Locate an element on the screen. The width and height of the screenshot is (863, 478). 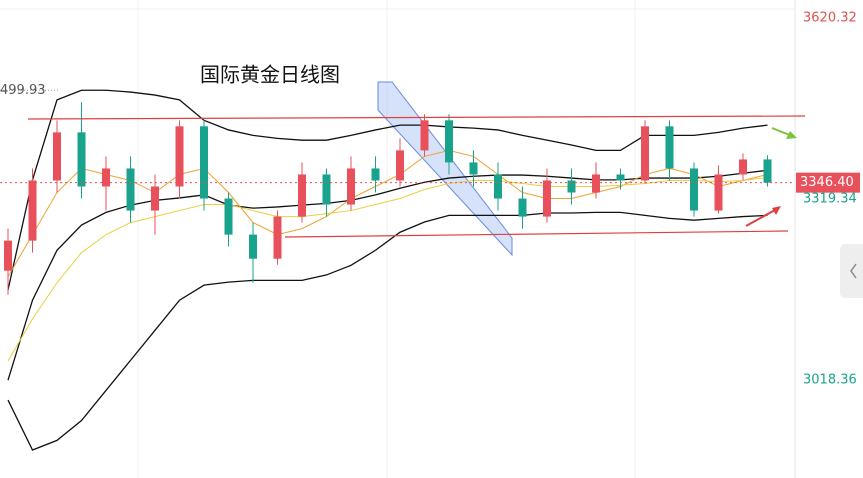
y-tick-label: 3620.32 is located at coordinates (830, 17).